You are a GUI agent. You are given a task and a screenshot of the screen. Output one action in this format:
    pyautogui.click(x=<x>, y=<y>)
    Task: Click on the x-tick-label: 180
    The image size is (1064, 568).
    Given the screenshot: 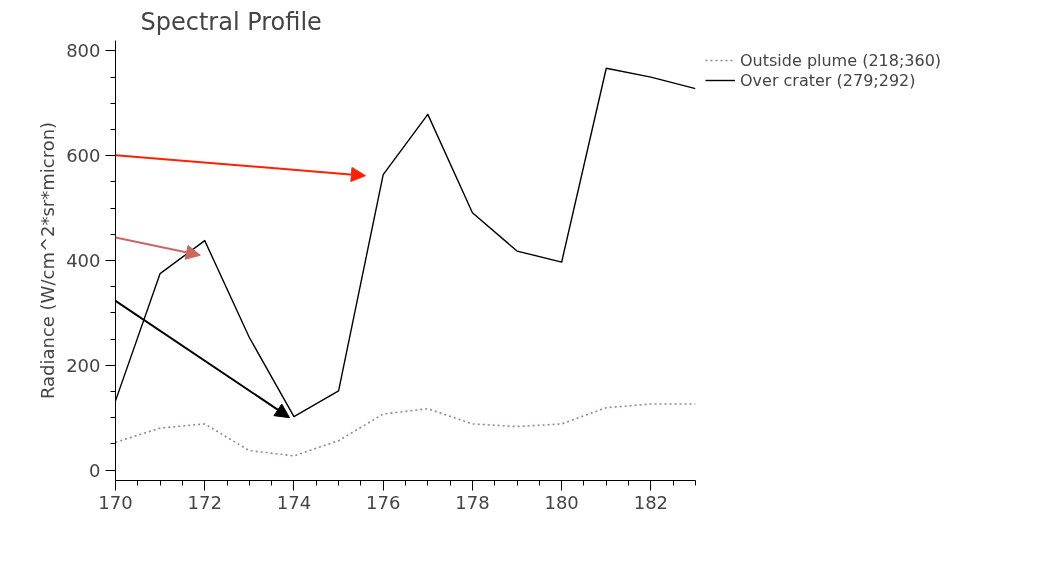 What is the action you would take?
    pyautogui.click(x=561, y=502)
    